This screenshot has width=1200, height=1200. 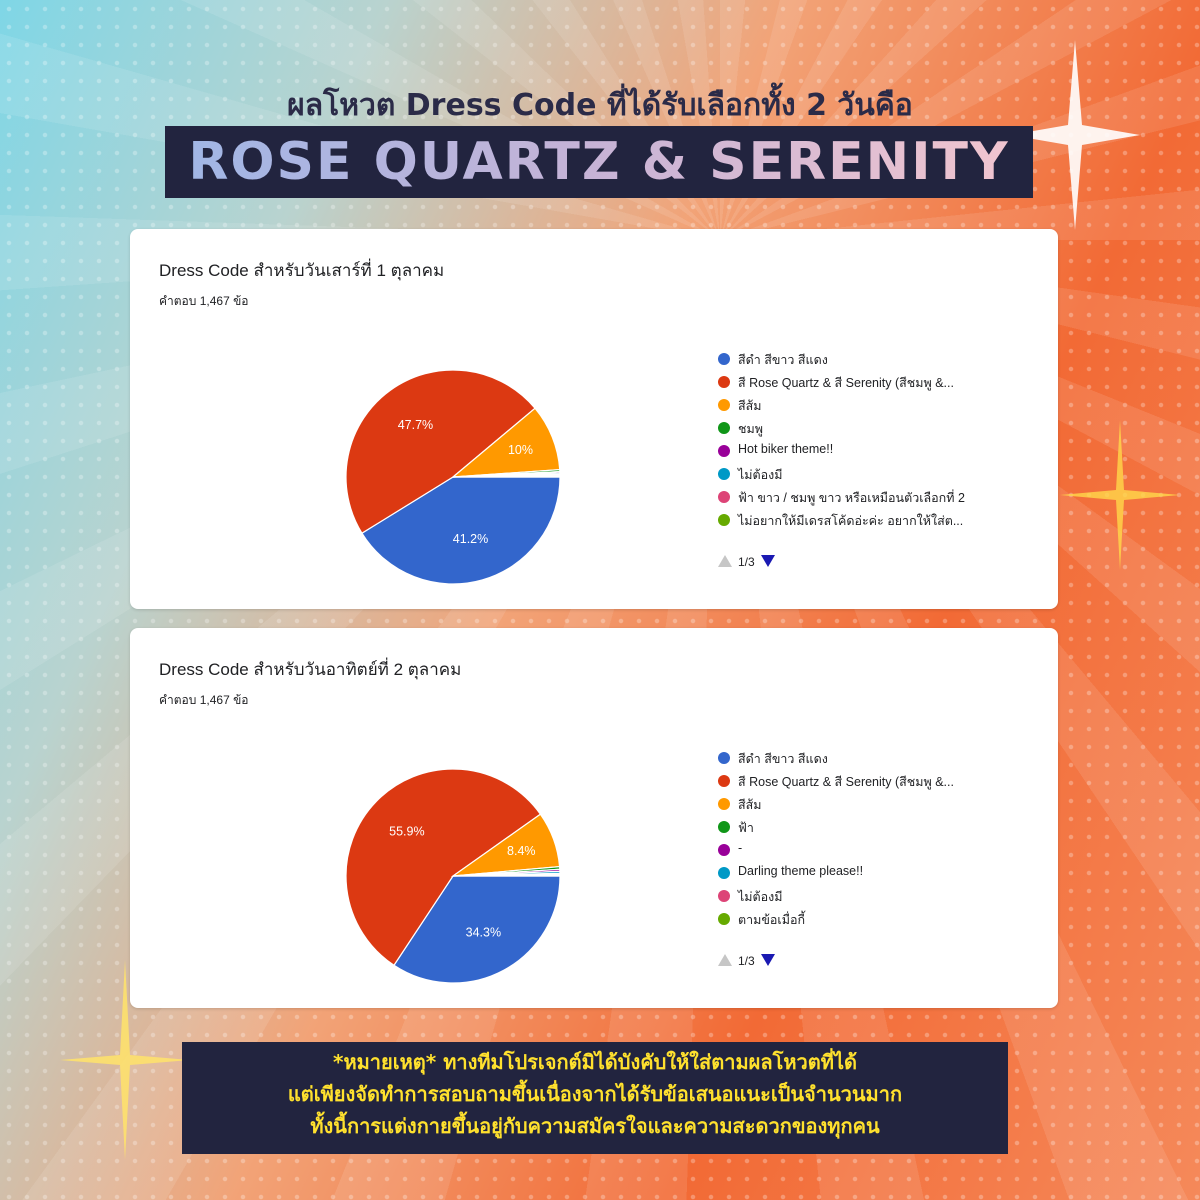 I want to click on legend-label: Darling theme please!!, so click(x=801, y=871).